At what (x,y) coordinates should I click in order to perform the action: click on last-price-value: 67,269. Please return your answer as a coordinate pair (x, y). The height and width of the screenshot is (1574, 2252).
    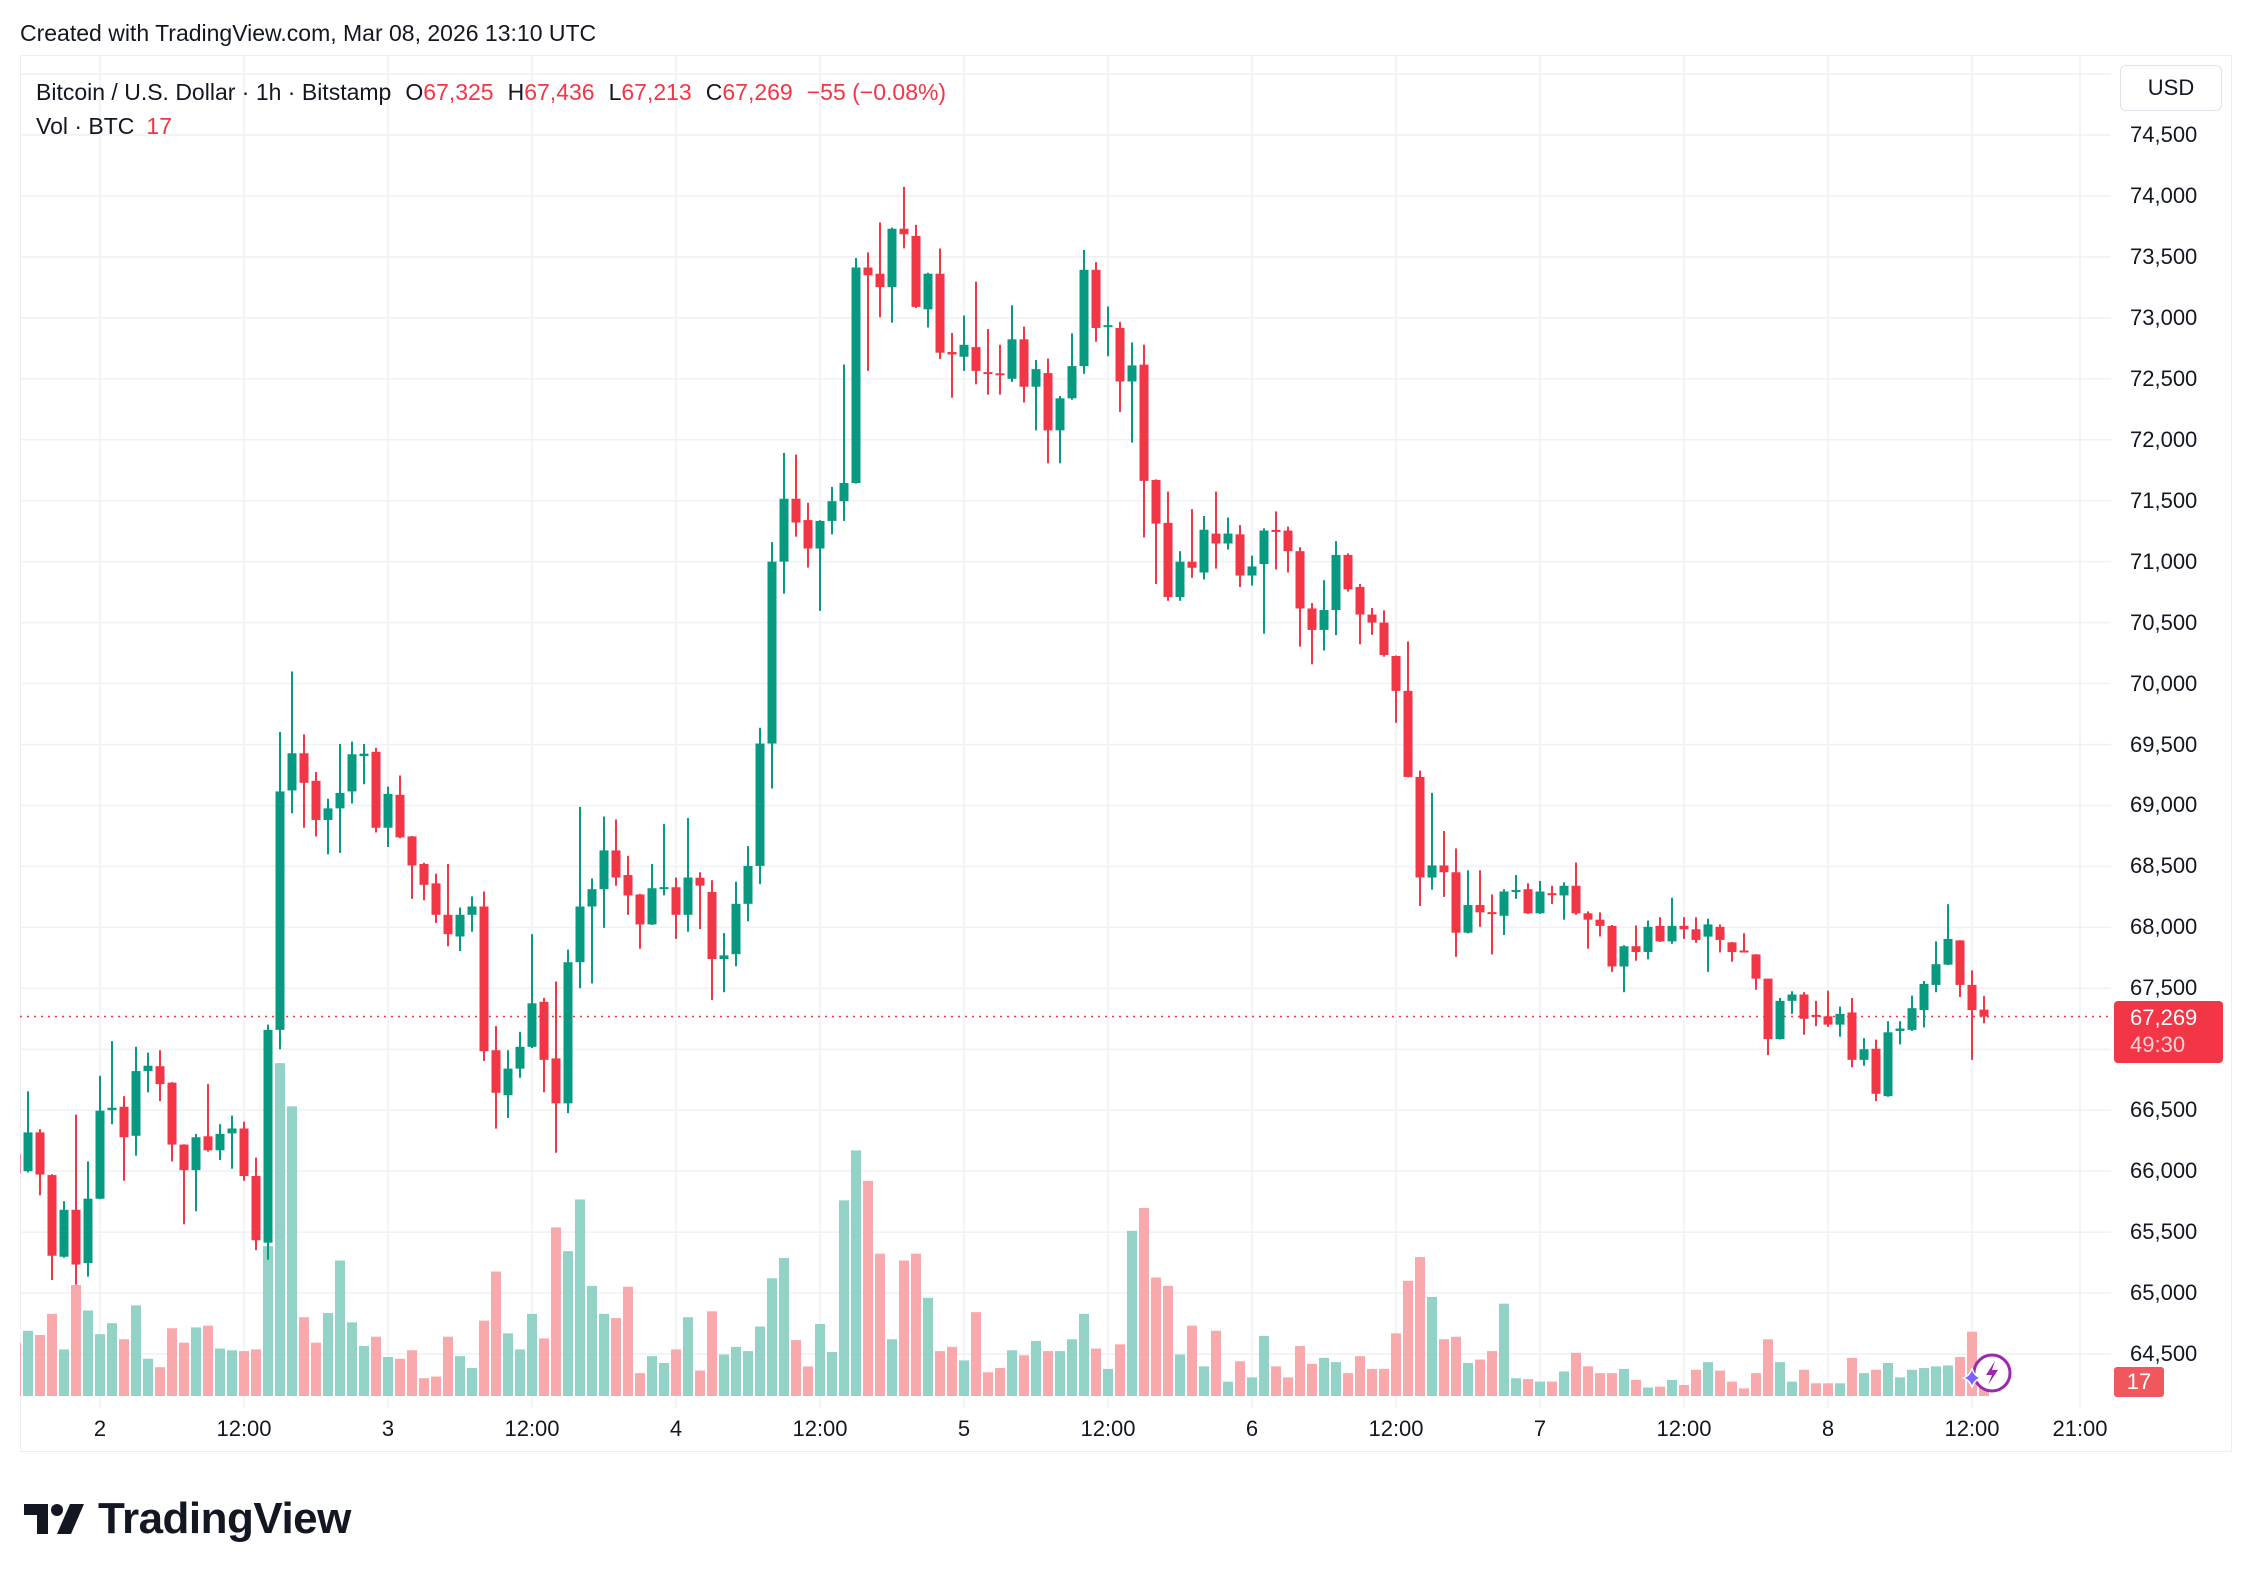
    Looking at the image, I should click on (2164, 1017).